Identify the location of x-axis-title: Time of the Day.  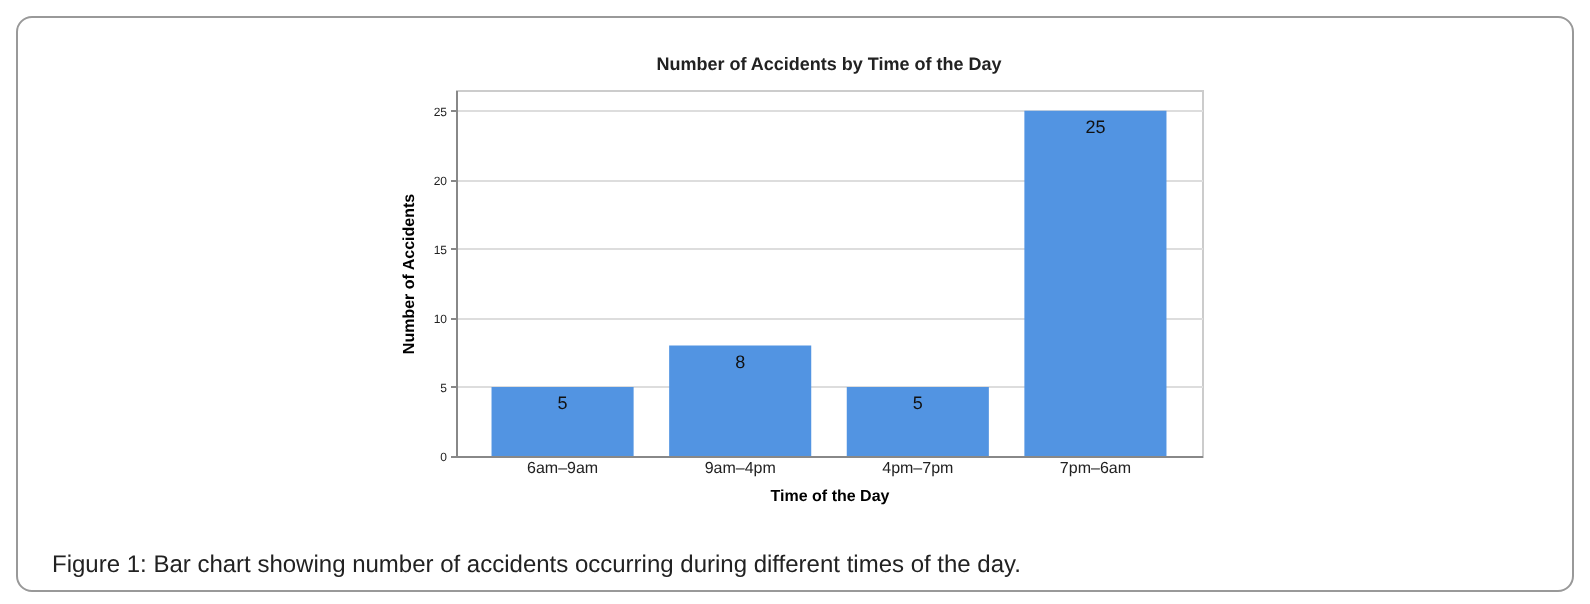
(830, 496).